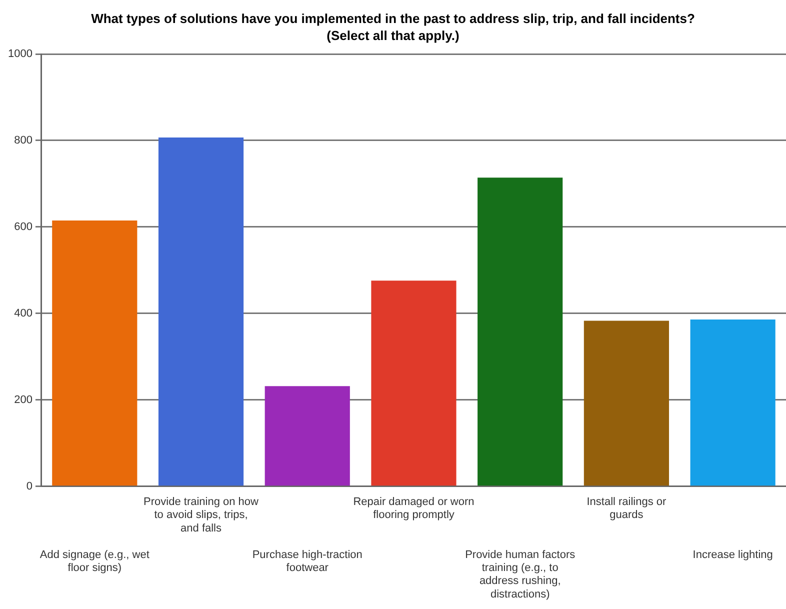 Image resolution: width=786 pixels, height=609 pixels. What do you see at coordinates (520, 574) in the screenshot?
I see `x-tick-label: Provide human factors training (e.g., to address rushing, distractions)` at bounding box center [520, 574].